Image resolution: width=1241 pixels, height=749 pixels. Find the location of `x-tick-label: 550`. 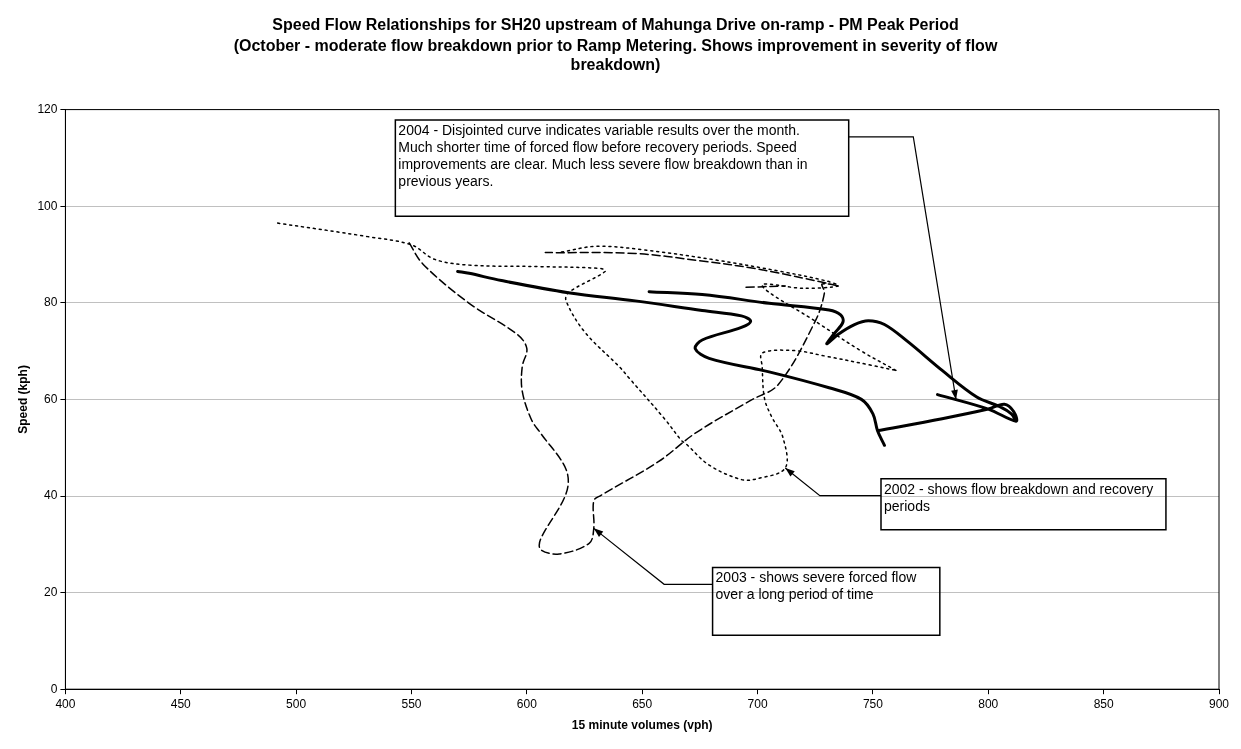

x-tick-label: 550 is located at coordinates (411, 703).